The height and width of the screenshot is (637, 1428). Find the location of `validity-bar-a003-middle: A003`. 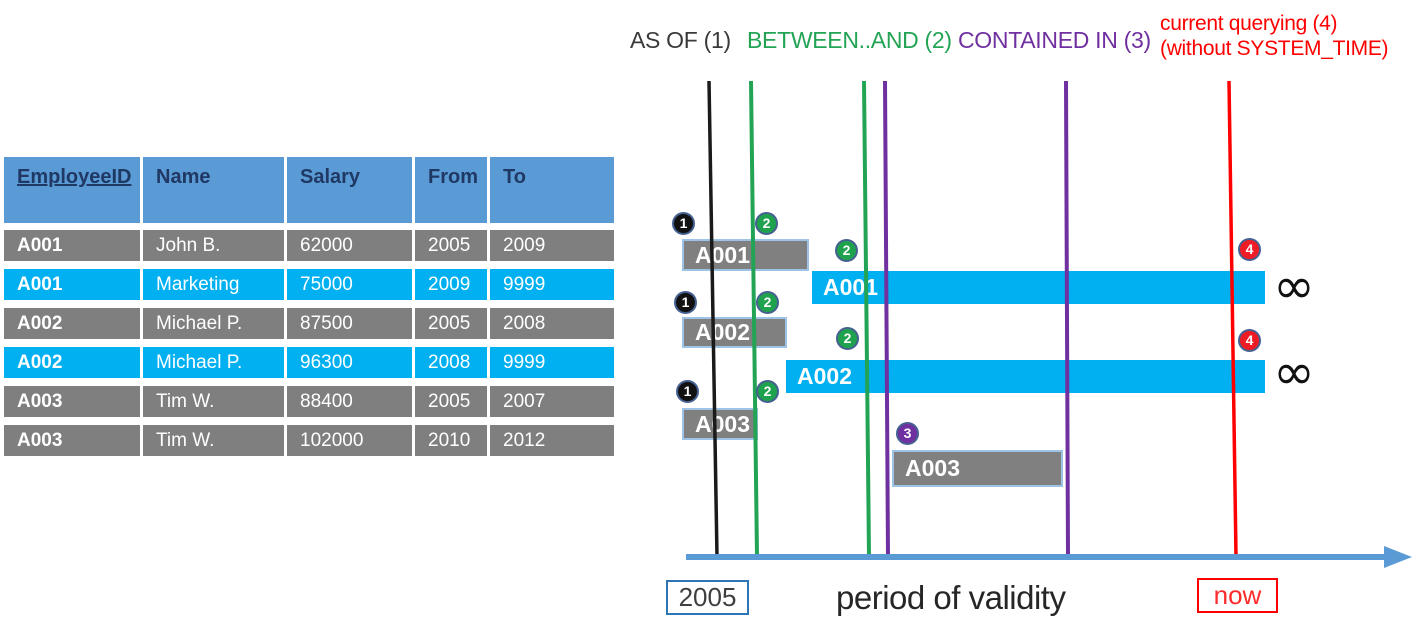

validity-bar-a003-middle: A003 is located at coordinates (977, 468).